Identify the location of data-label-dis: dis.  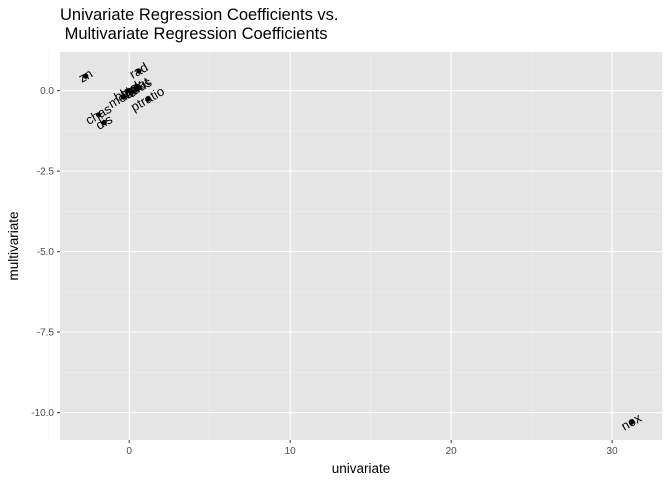
(104, 122).